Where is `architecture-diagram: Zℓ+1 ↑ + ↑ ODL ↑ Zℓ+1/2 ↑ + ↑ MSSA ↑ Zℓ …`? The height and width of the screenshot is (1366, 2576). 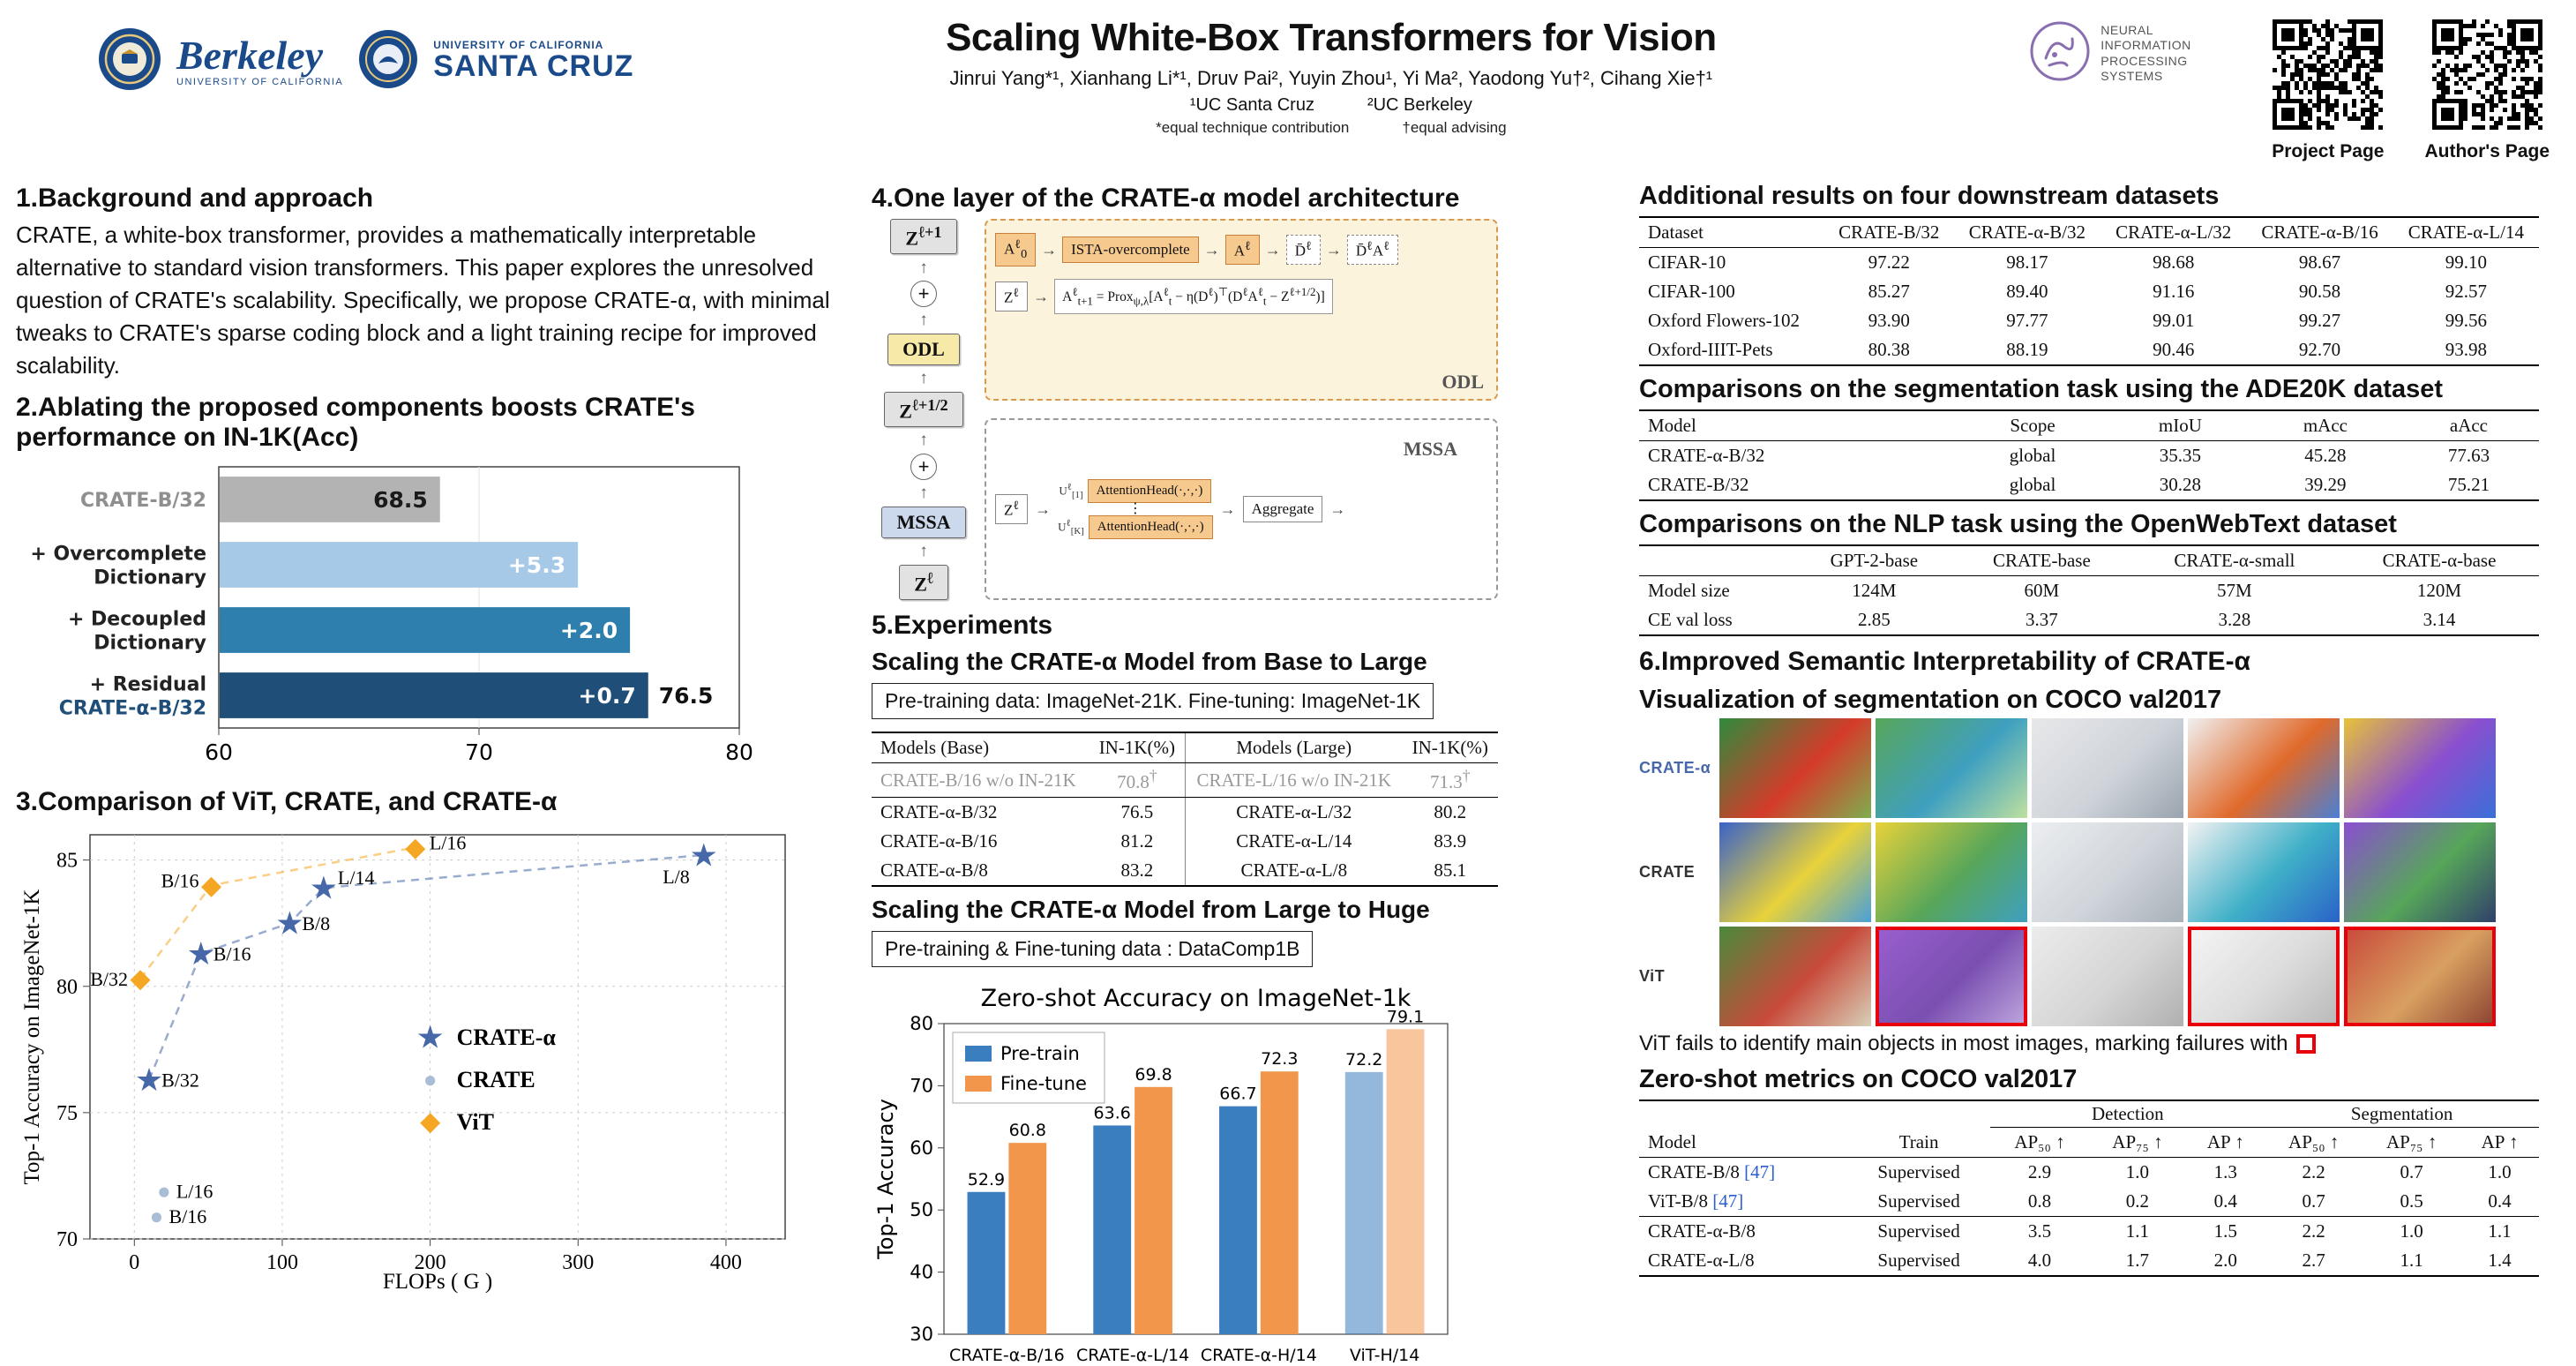 architecture-diagram: Zℓ+1 ↑ + ↑ ODL ↑ Zℓ+1/2 ↑ + ↑ MSSA ↑ Zℓ … is located at coordinates (1185, 409).